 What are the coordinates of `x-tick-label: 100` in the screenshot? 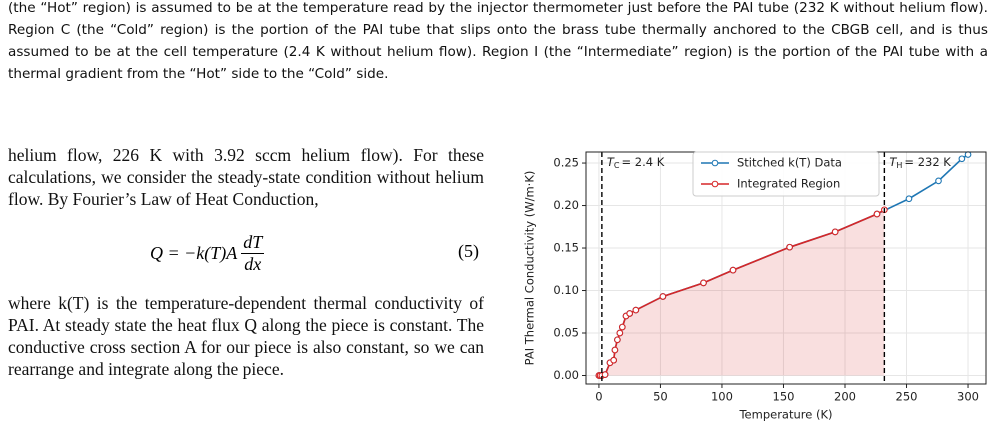 It's located at (722, 397).